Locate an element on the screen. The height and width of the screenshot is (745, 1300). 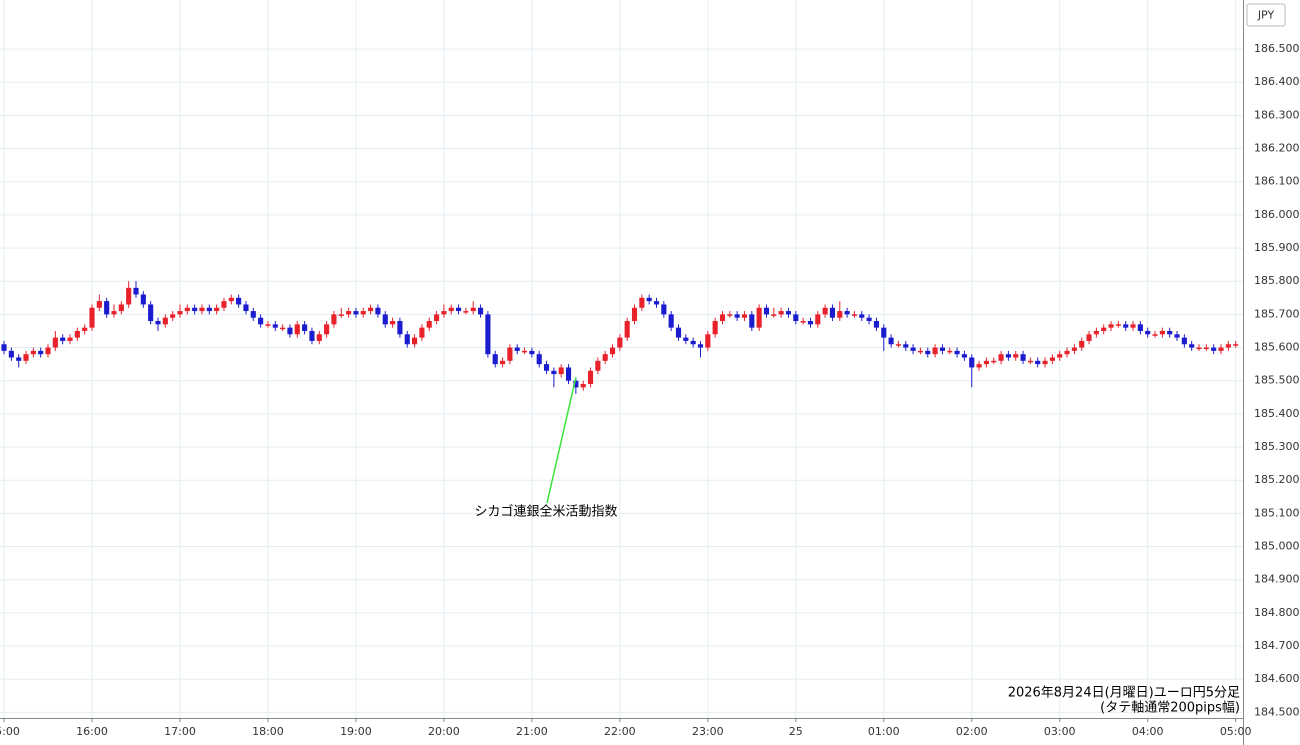
y-tick-label: 185.000 is located at coordinates (1277, 546).